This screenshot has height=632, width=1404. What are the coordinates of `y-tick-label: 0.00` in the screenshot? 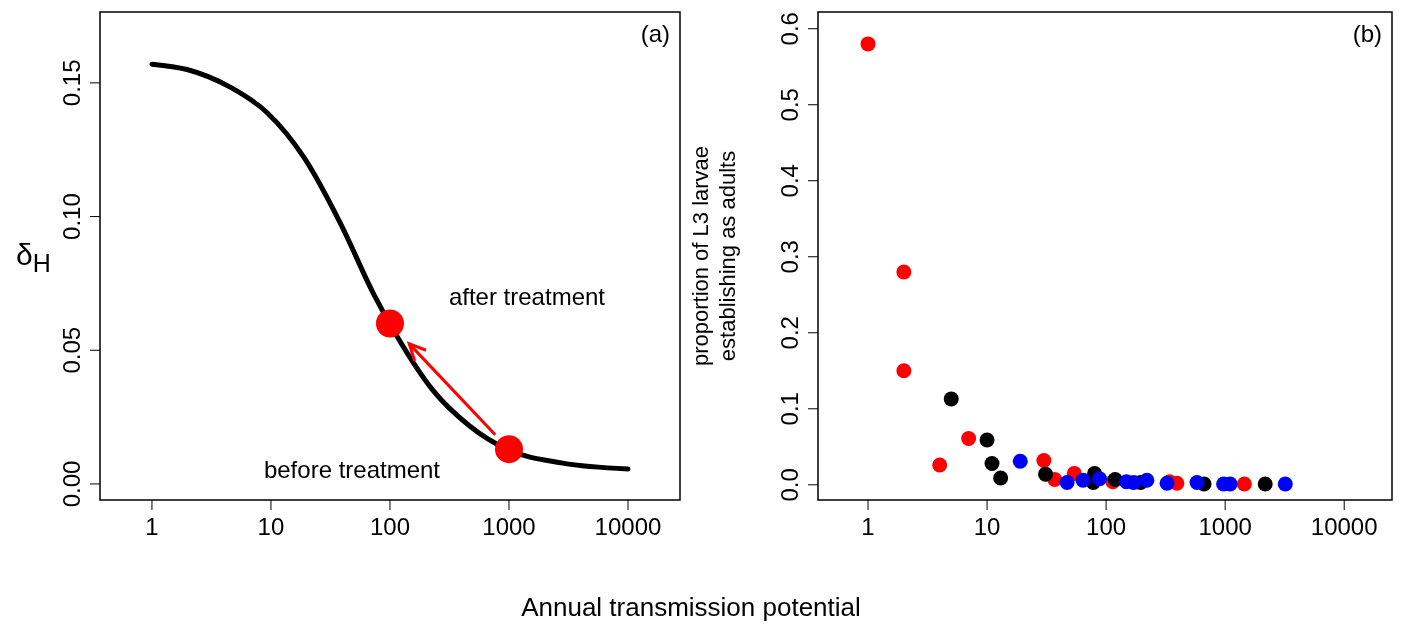 It's located at (71, 484).